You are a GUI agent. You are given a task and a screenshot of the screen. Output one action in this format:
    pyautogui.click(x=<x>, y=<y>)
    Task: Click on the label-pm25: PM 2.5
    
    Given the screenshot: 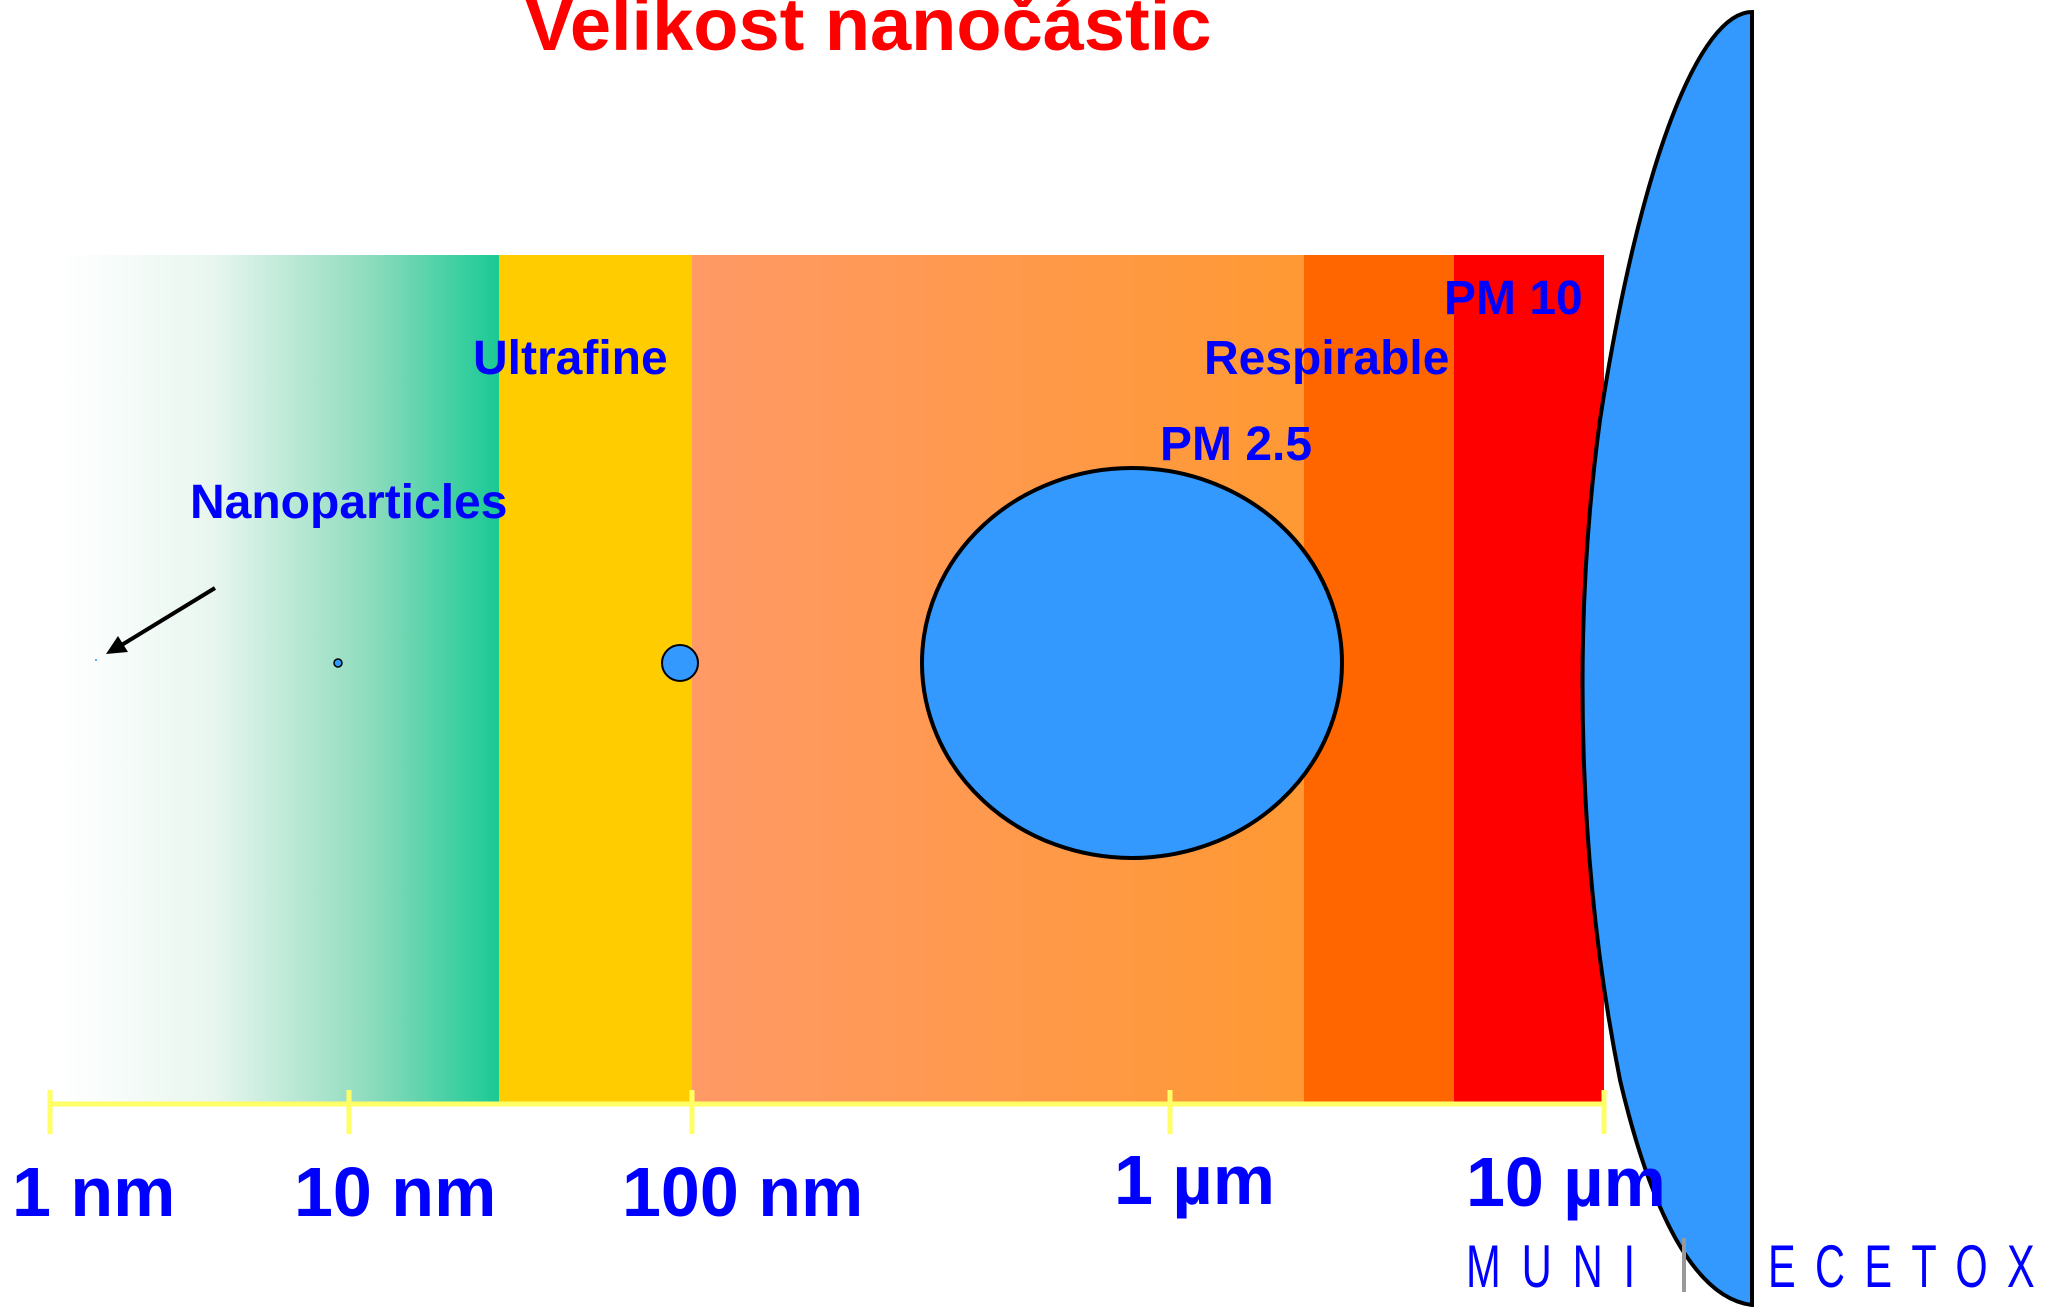 What is the action you would take?
    pyautogui.click(x=1236, y=444)
    